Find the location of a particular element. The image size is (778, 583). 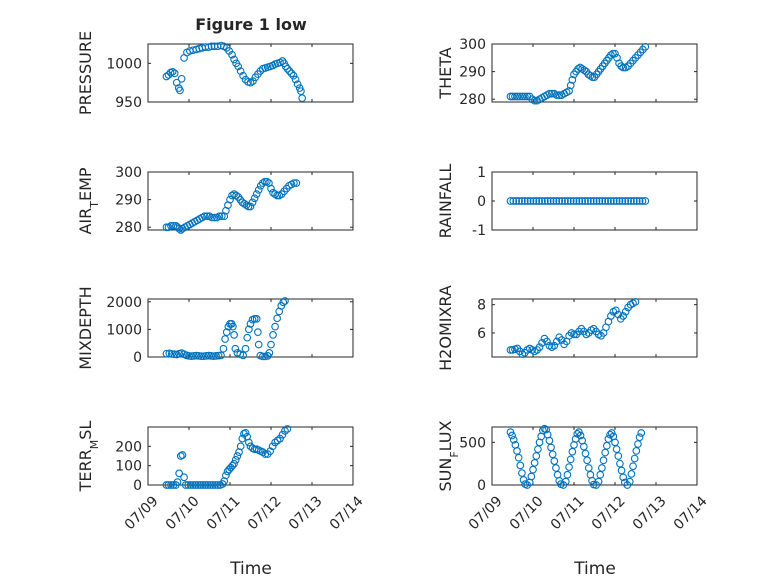

subplot-mixdepth: 0 1000 2000 MIXDEPTH is located at coordinates (214, 327).